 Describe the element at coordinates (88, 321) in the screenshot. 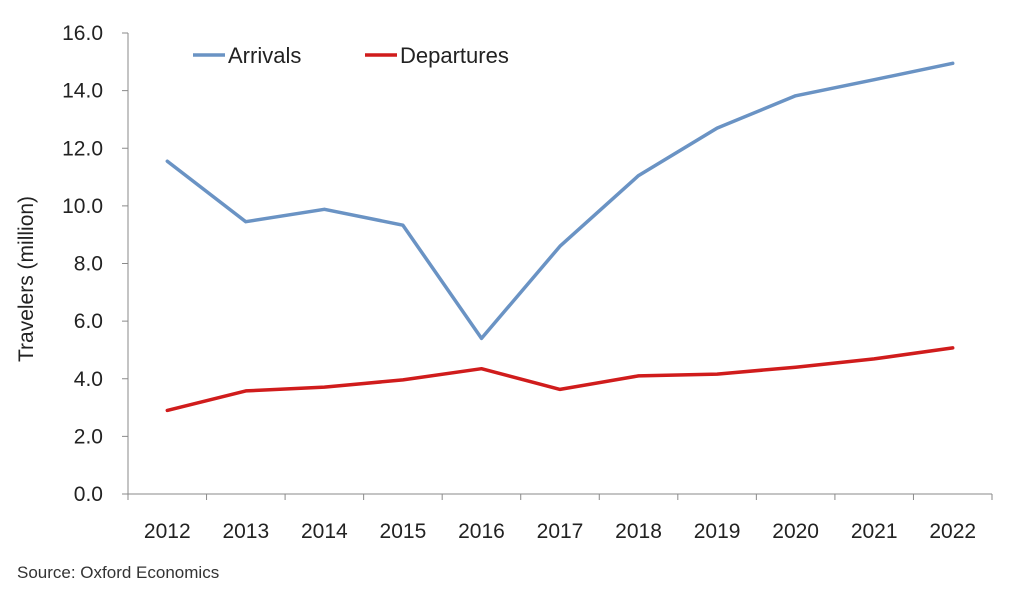

I see `y-tick-label: 6.0` at that location.